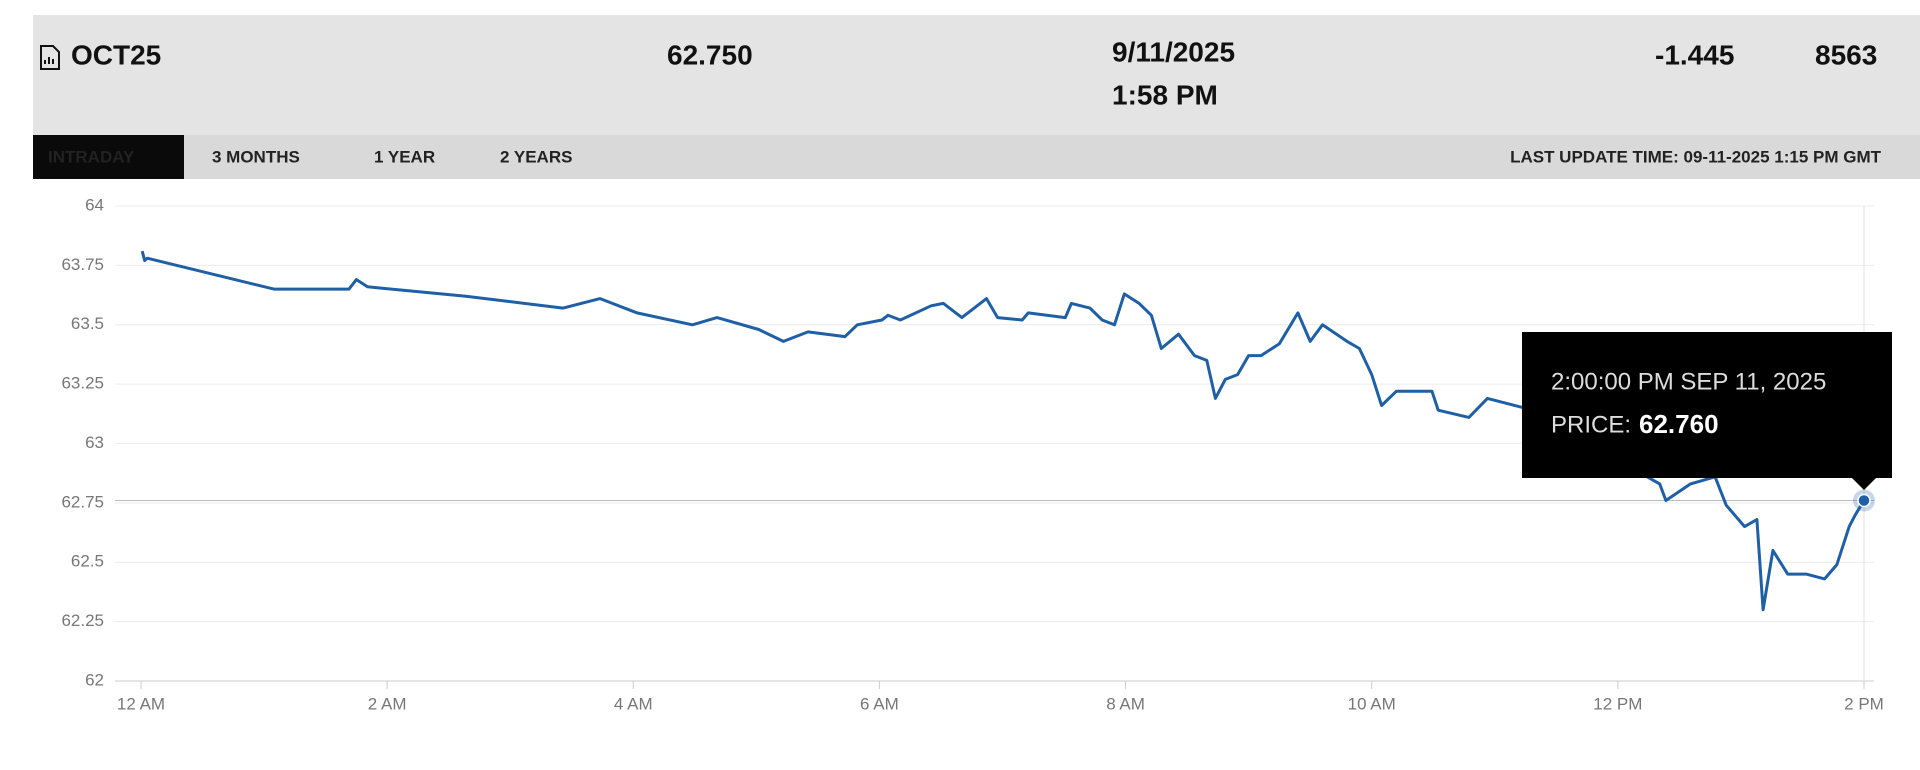 This screenshot has height=770, width=1920. What do you see at coordinates (1617, 703) in the screenshot?
I see `x-tick-label: 12 PM` at bounding box center [1617, 703].